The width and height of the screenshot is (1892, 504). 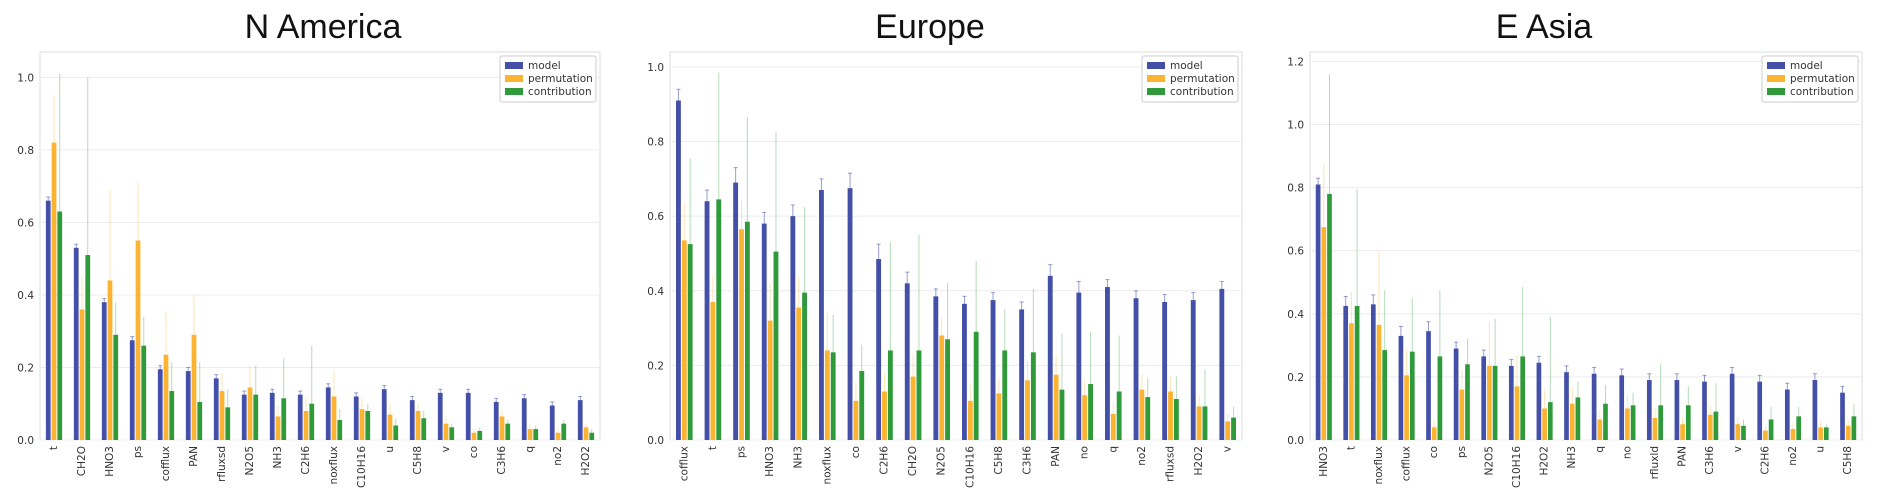 I want to click on x-tick-label: t, so click(x=713, y=448).